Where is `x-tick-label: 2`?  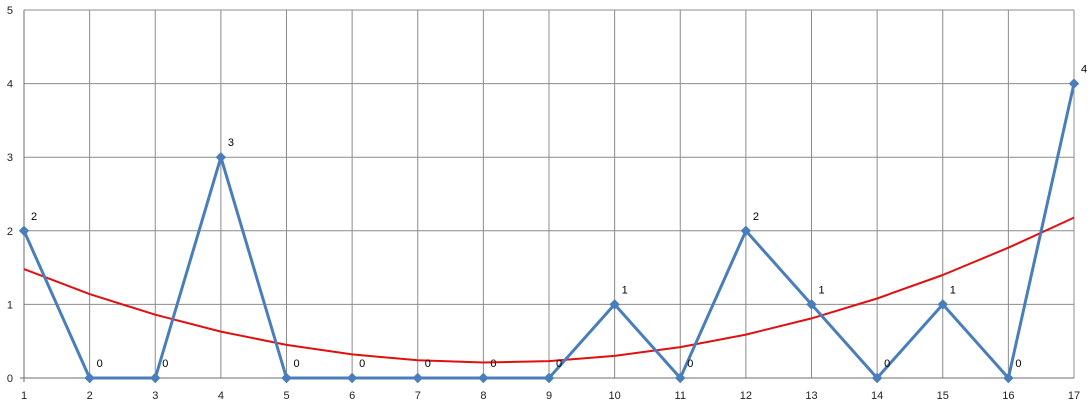
x-tick-label: 2 is located at coordinates (90, 396).